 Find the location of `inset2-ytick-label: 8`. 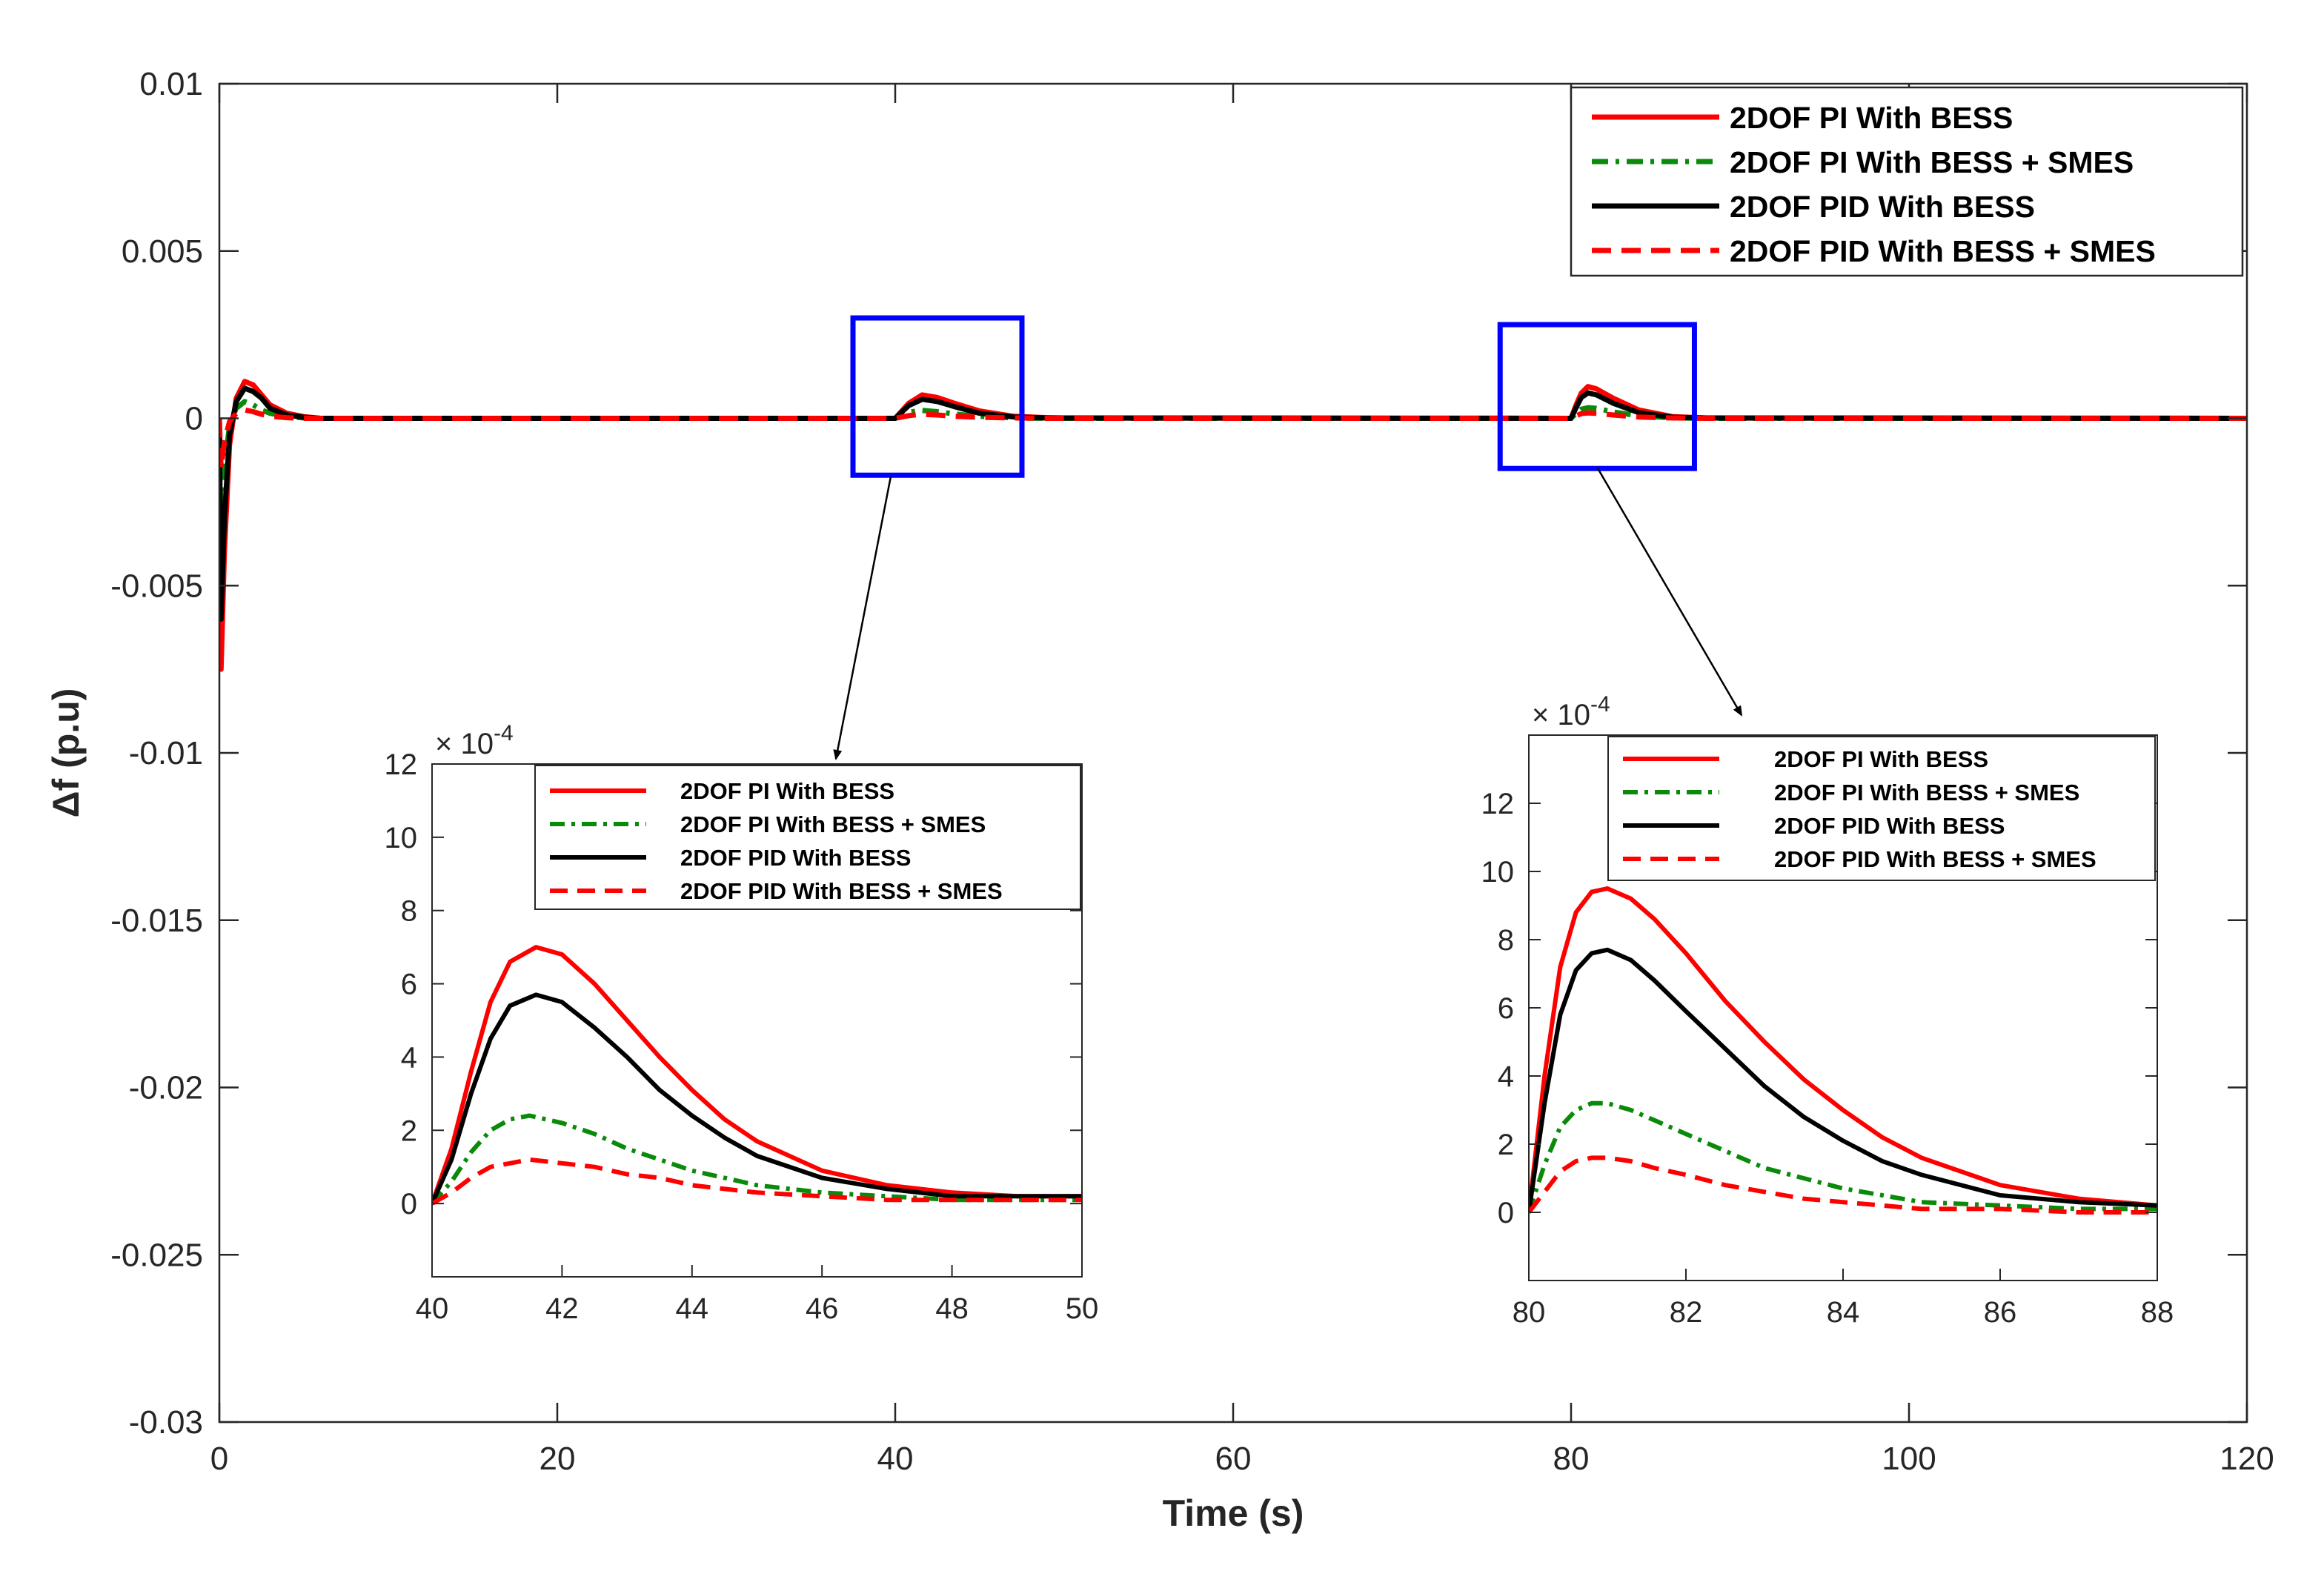

inset2-ytick-label: 8 is located at coordinates (1506, 941).